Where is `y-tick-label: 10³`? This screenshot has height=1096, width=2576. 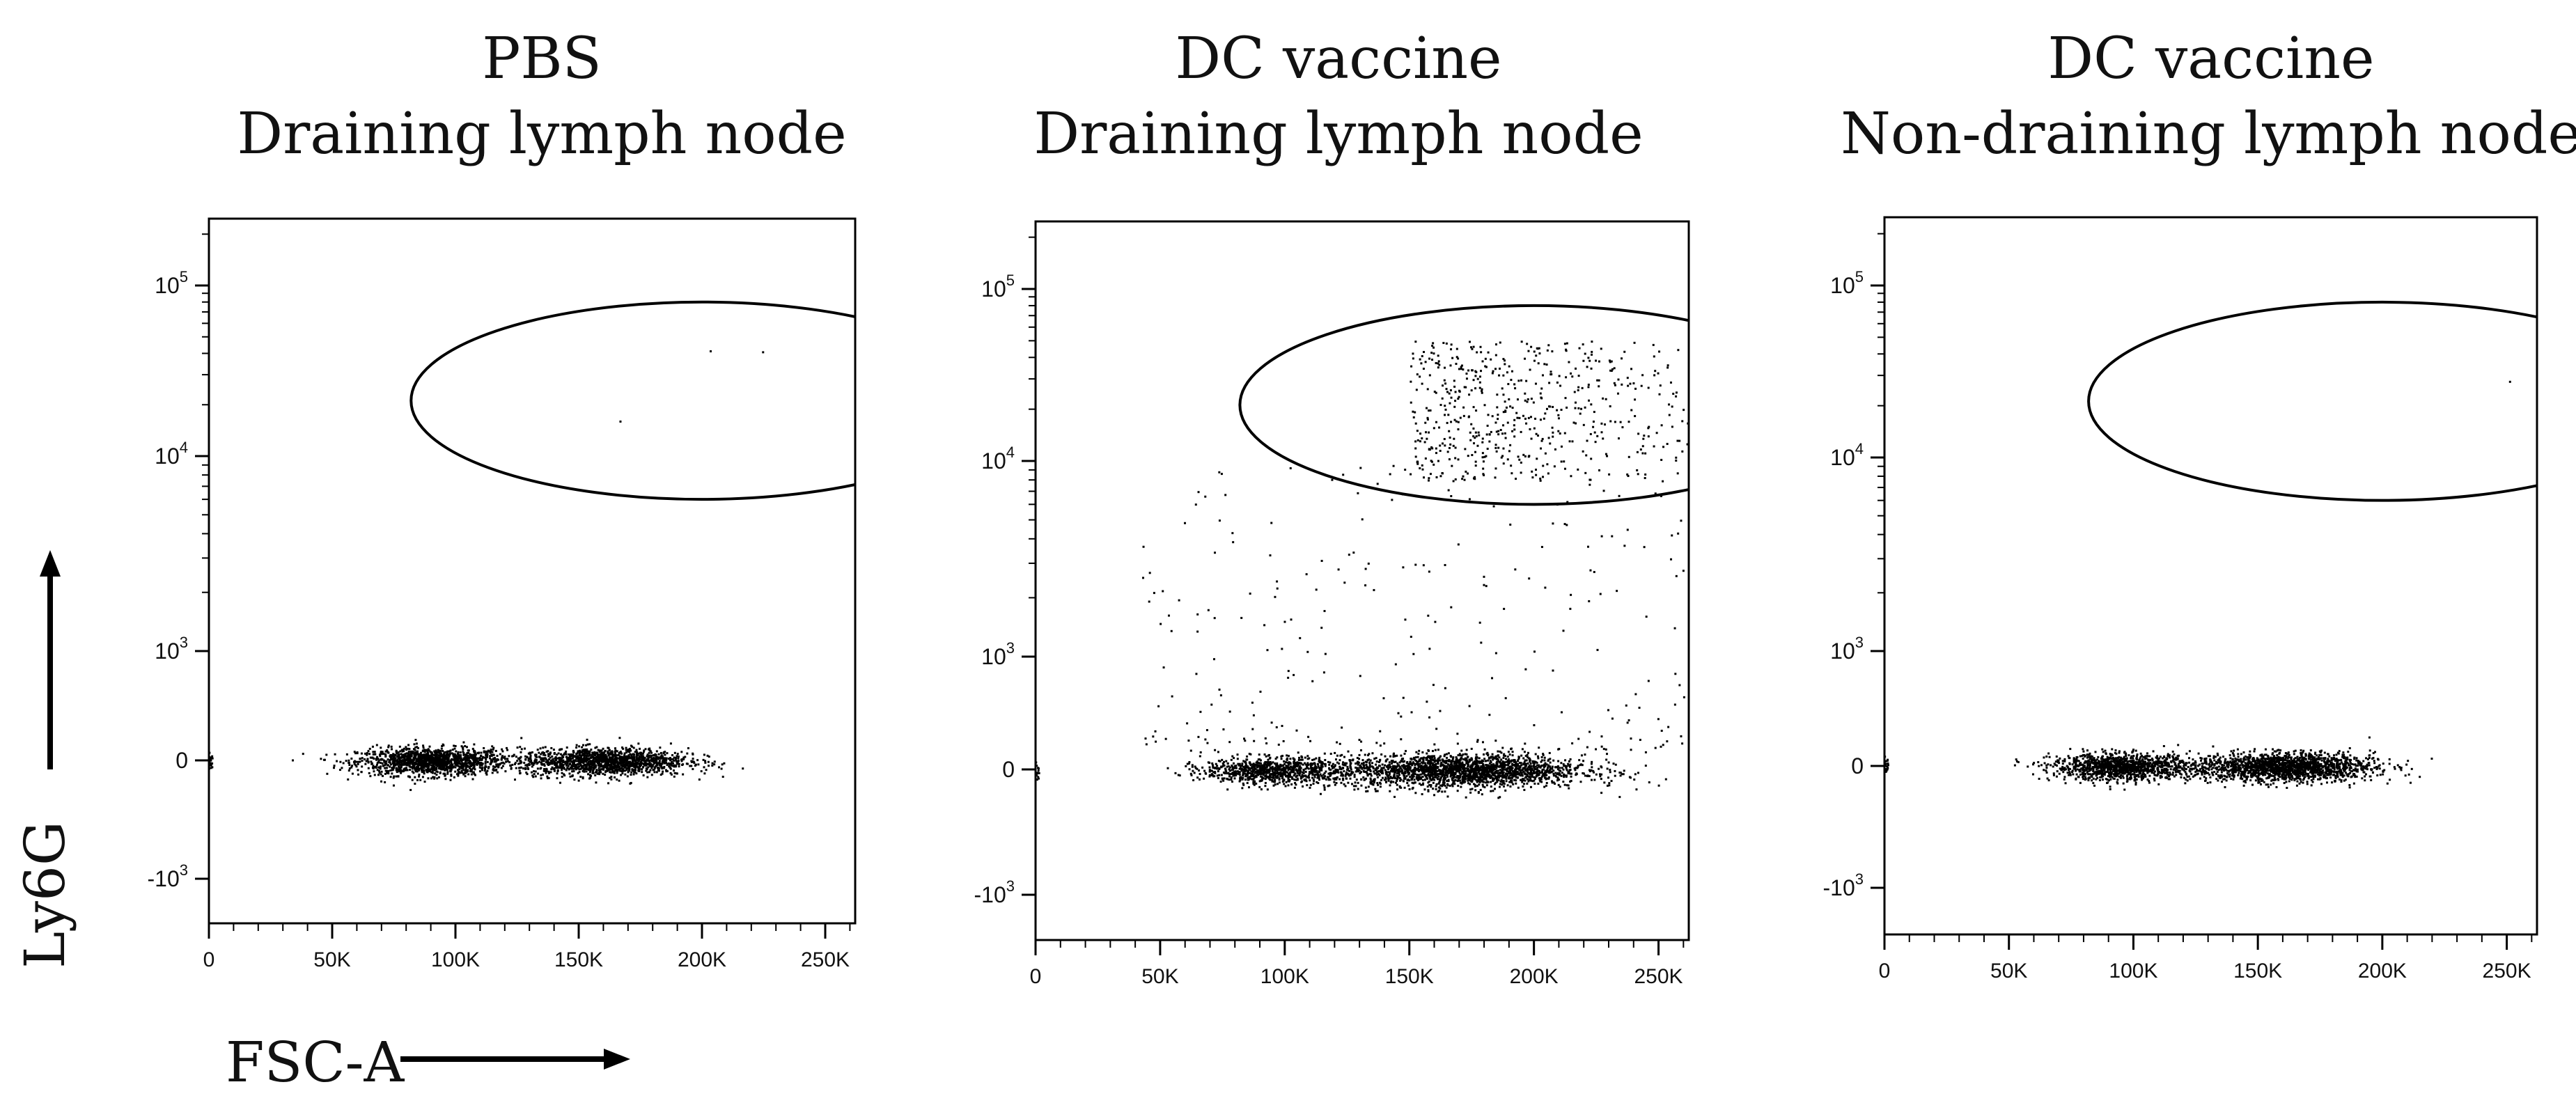
y-tick-label: 10³ is located at coordinates (998, 654).